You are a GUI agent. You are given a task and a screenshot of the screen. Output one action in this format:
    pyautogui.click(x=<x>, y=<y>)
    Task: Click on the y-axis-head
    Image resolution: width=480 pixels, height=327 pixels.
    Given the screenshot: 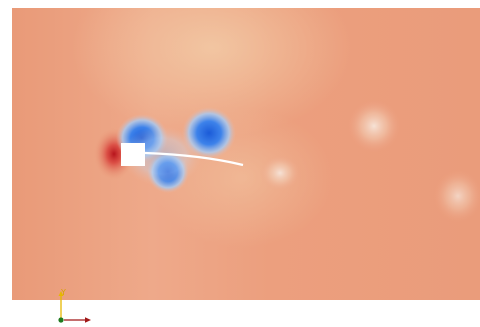 What is the action you would take?
    pyautogui.click(x=61, y=293)
    